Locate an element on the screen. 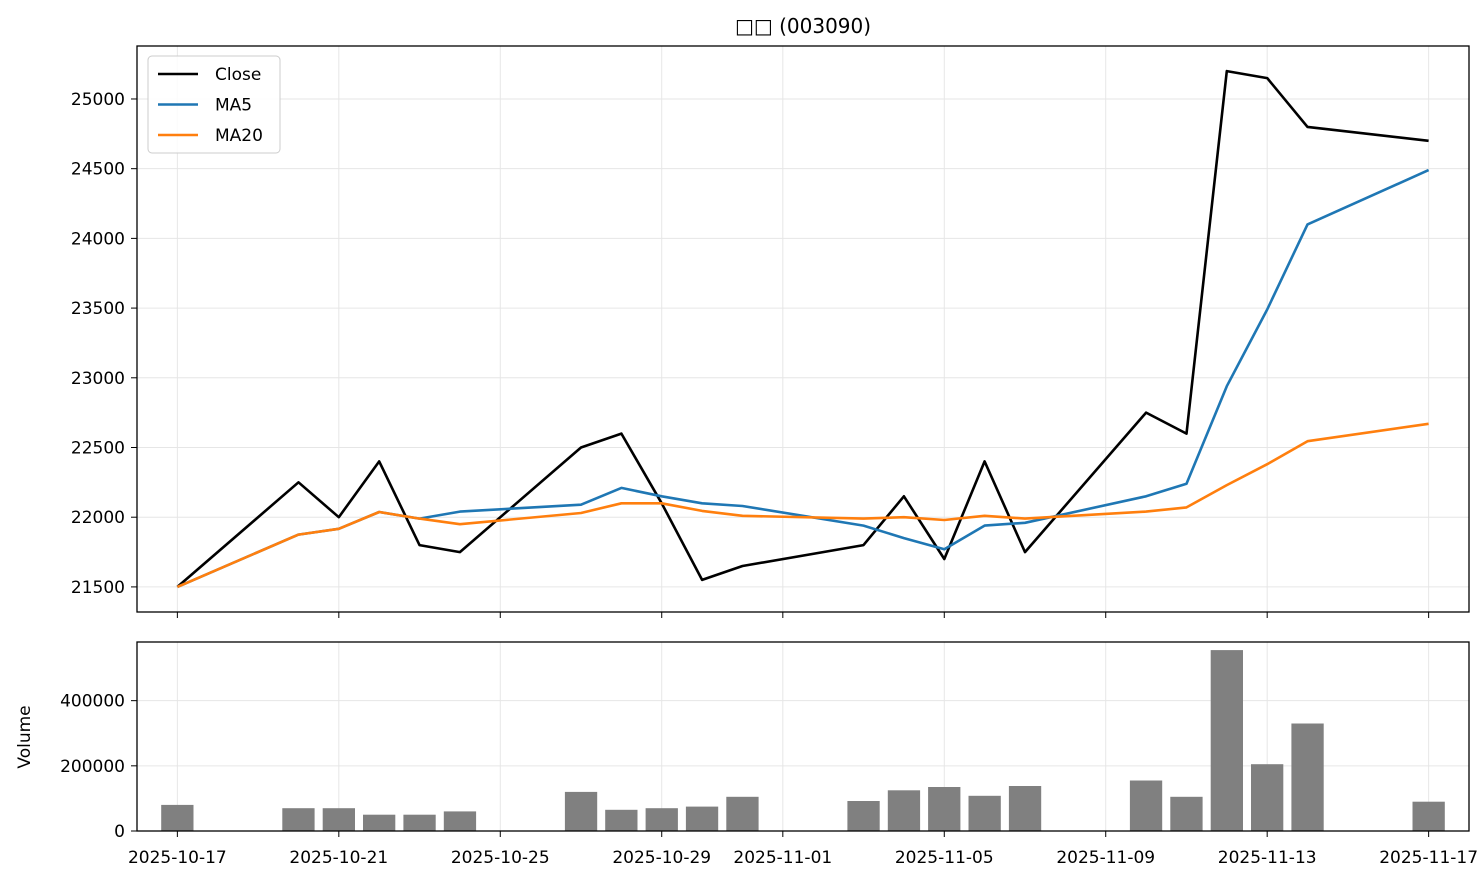 The image size is (1484, 881). price-y-tick-label: 22000 is located at coordinates (98, 518).